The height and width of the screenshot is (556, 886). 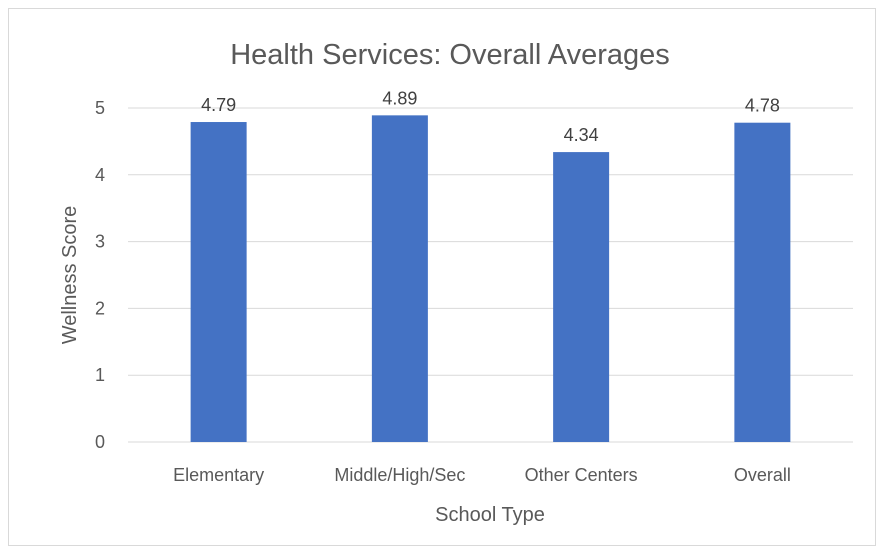 I want to click on y-tick-label: 0, so click(x=100, y=442).